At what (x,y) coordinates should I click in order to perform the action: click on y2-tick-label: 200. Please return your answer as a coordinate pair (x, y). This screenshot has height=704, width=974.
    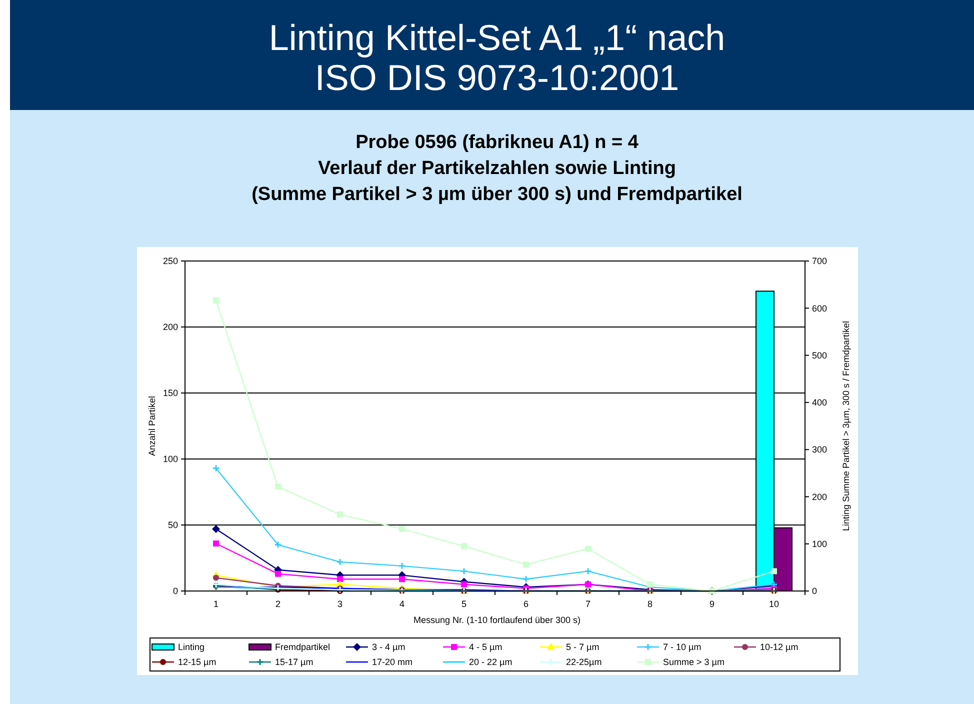
    Looking at the image, I should click on (820, 497).